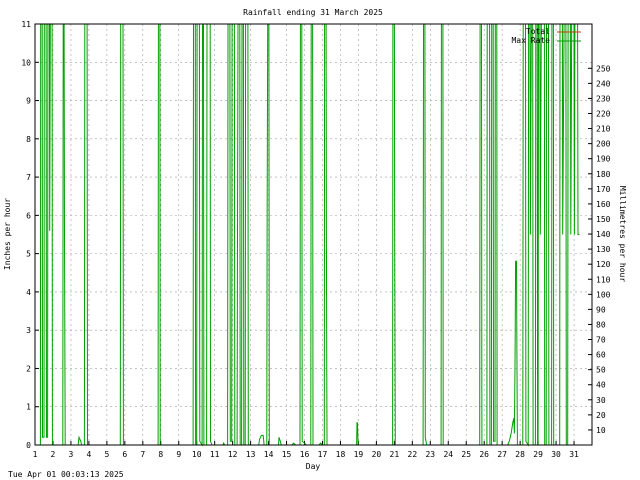 The height and width of the screenshot is (480, 640). What do you see at coordinates (66, 474) in the screenshot?
I see `footer-timestamp: Tue Apr 01 00:03:13 2025` at bounding box center [66, 474].